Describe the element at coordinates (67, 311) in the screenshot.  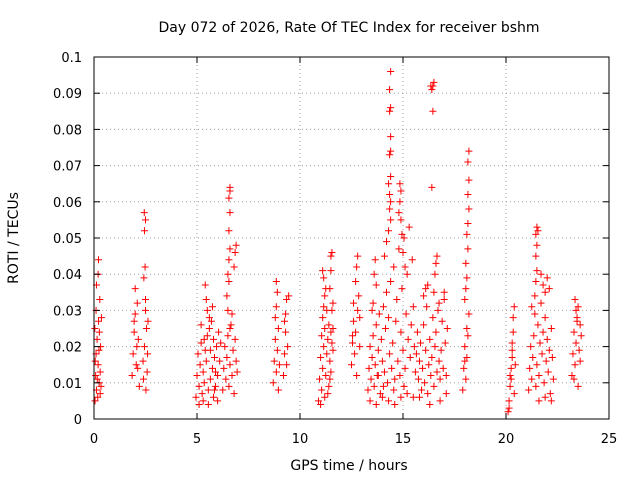
I see `y-tick-label: 0.03` at that location.